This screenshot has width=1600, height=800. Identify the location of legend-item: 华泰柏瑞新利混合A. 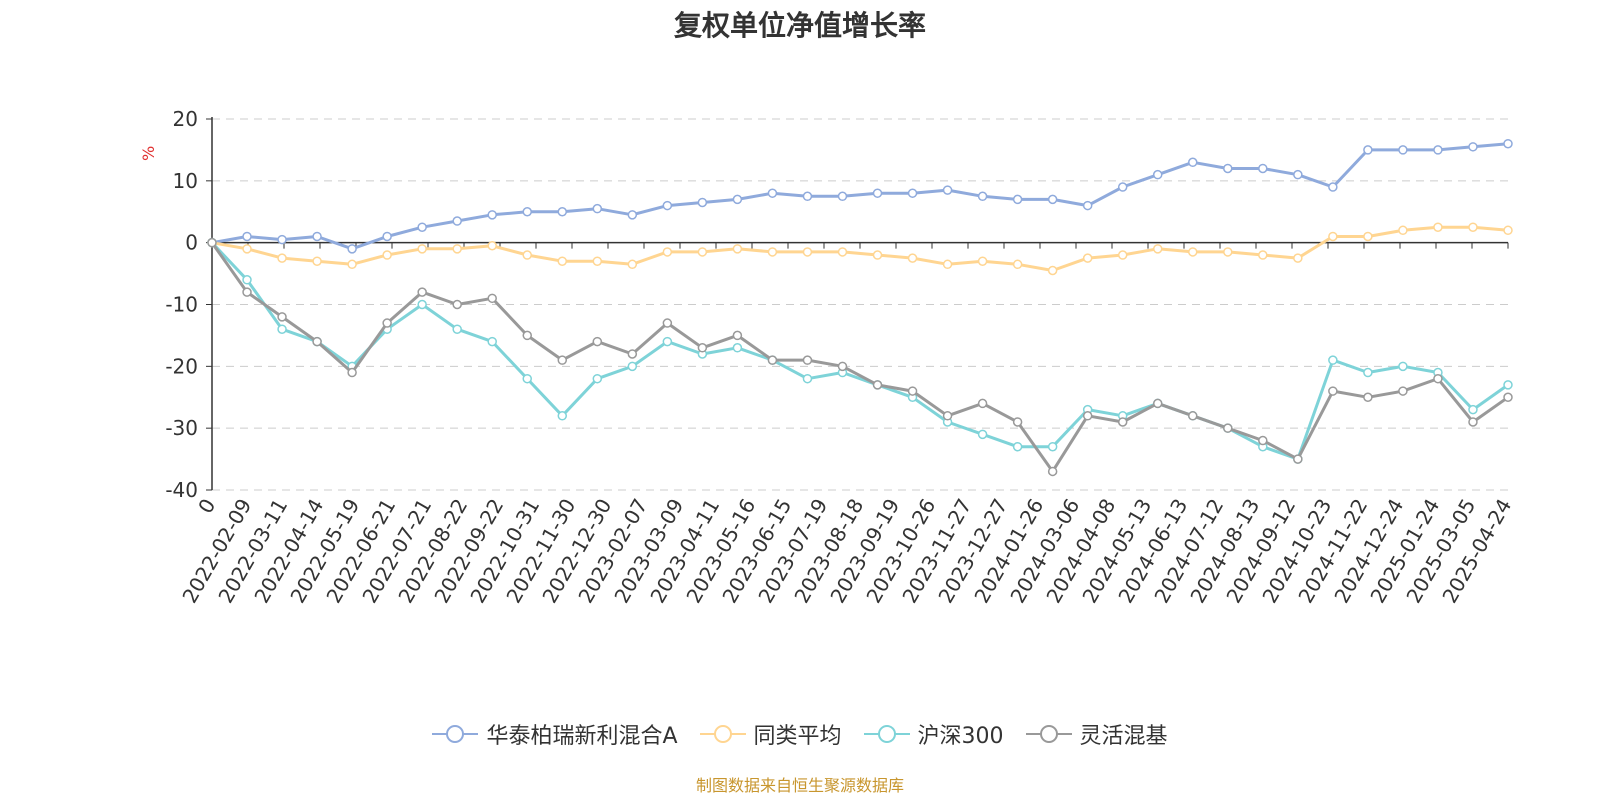
(555, 734).